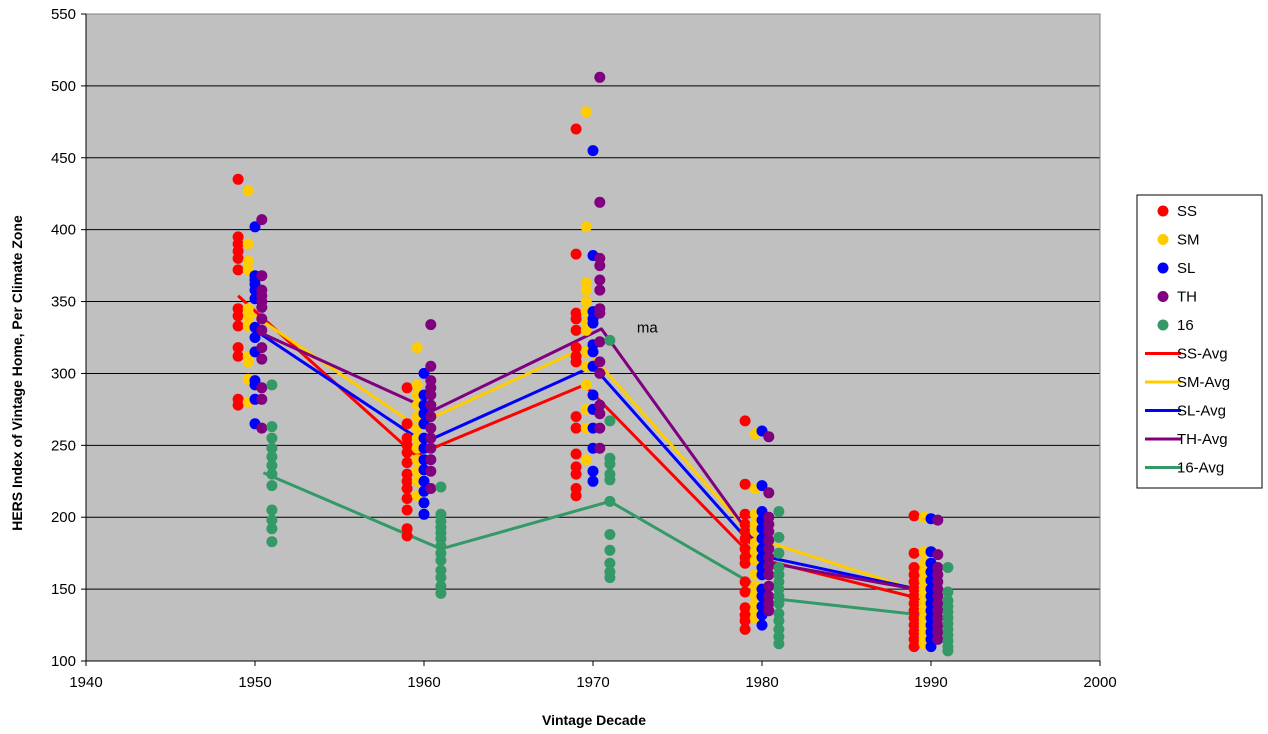 The height and width of the screenshot is (734, 1268). What do you see at coordinates (63, 158) in the screenshot?
I see `y-tick-label: 450` at bounding box center [63, 158].